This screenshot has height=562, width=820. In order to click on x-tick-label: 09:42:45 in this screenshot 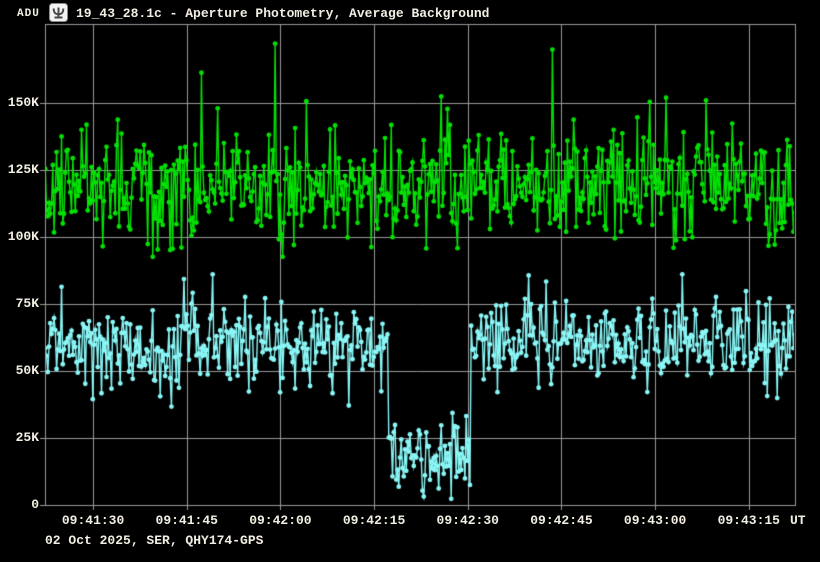, I will do `click(561, 520)`.